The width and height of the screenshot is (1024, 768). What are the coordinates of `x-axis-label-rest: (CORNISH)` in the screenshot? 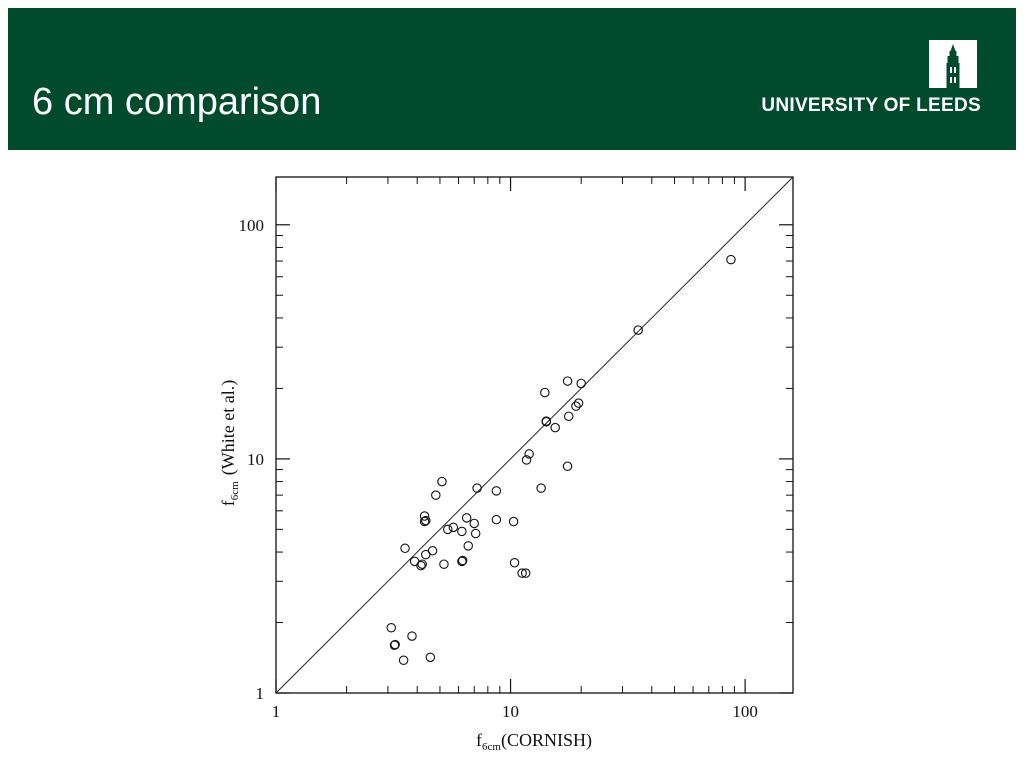 It's located at (546, 740).